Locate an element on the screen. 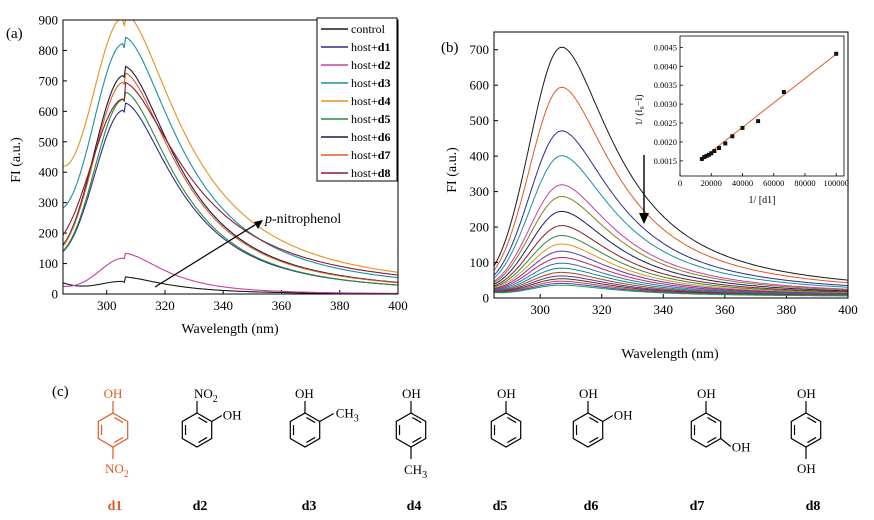 The width and height of the screenshot is (874, 520). molecule-caption: d4 is located at coordinates (414, 506).